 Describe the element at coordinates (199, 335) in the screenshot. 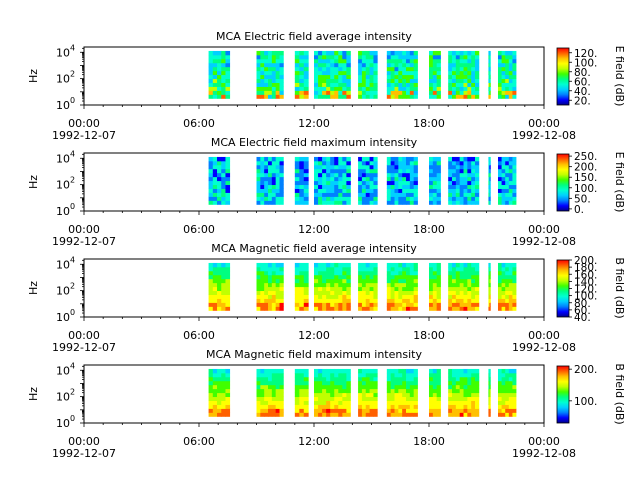

I see `x-tick-label: 06:00` at that location.